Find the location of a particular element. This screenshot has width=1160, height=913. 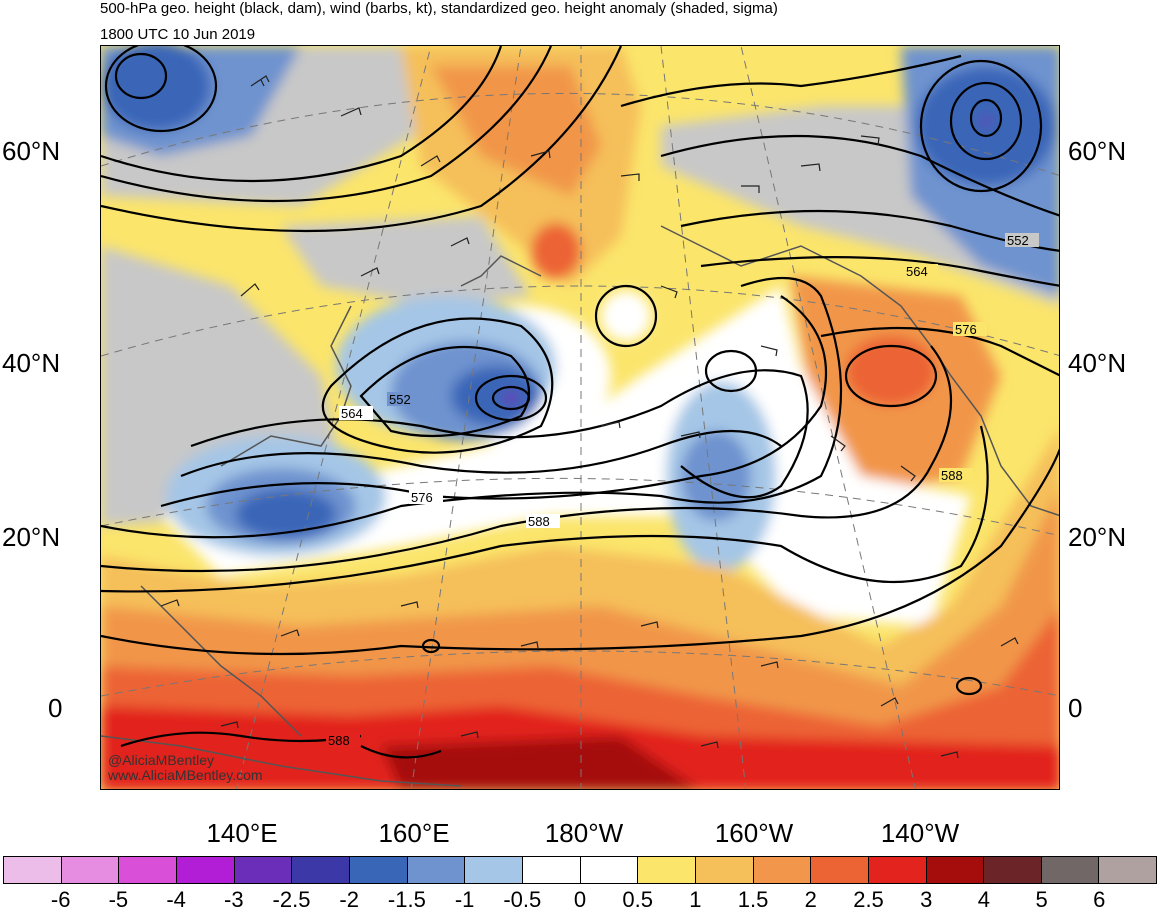

colorbar-tick-label: 3 is located at coordinates (926, 899).